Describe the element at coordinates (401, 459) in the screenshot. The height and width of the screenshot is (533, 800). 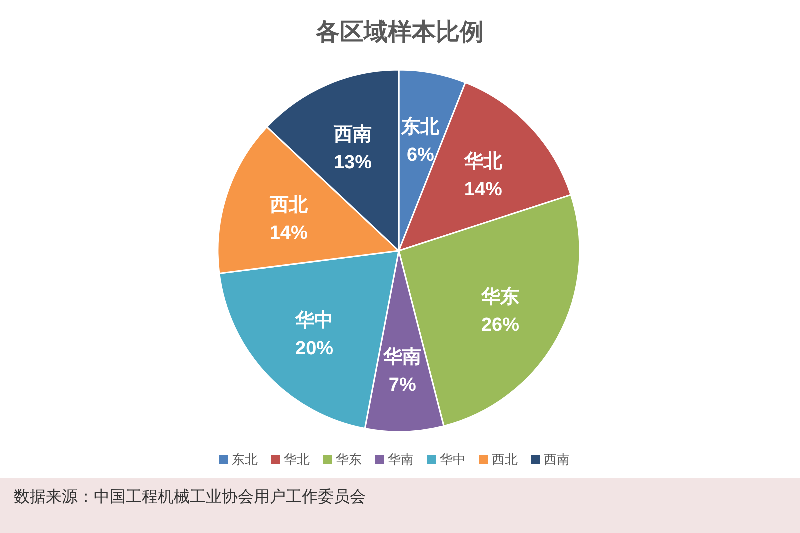
I see `legend-label: 华南` at that location.